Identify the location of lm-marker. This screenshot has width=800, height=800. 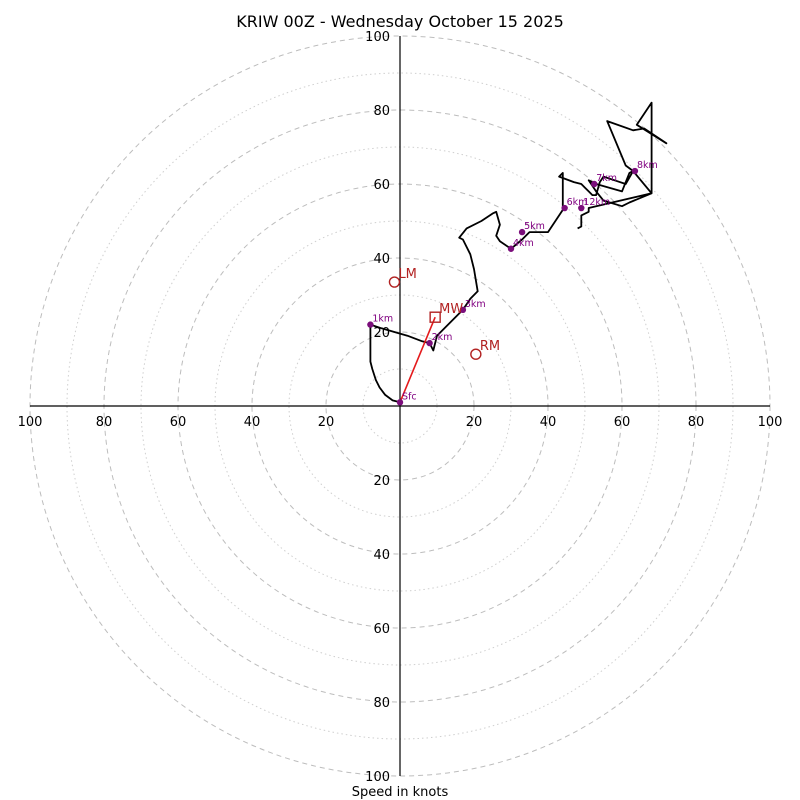
(394, 282).